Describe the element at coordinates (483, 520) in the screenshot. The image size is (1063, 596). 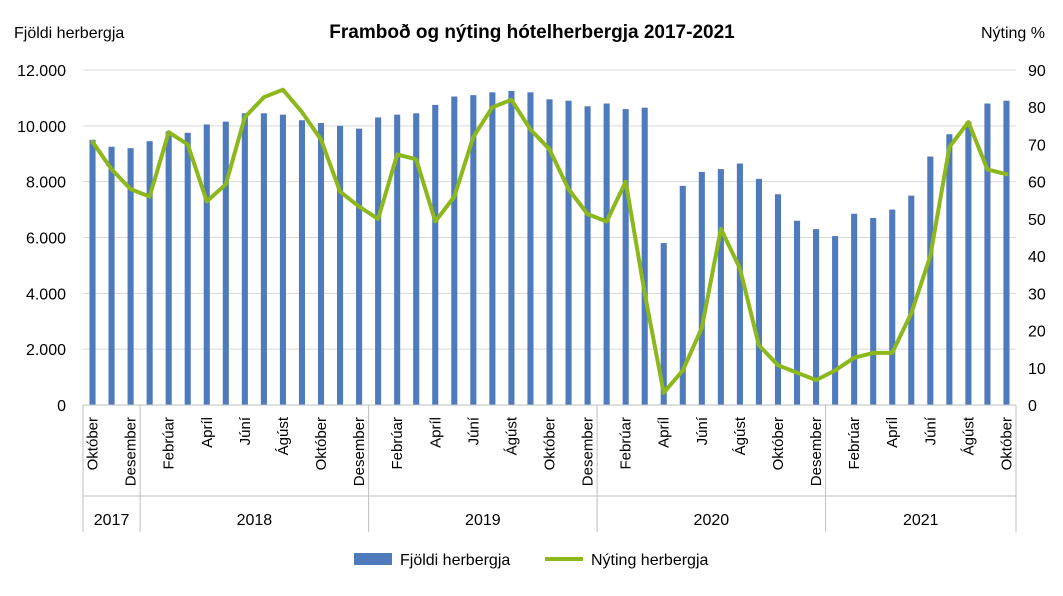
I see `year-label: 2019` at that location.